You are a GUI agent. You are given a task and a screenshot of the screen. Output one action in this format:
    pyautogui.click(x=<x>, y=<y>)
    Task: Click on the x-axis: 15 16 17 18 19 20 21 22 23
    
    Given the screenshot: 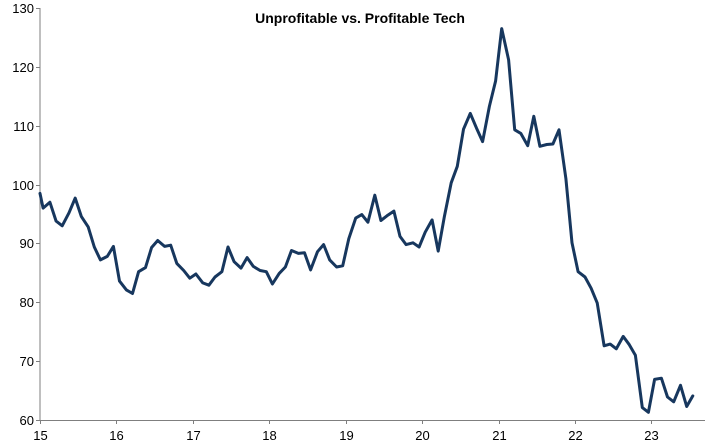 What is the action you would take?
    pyautogui.click(x=369, y=431)
    